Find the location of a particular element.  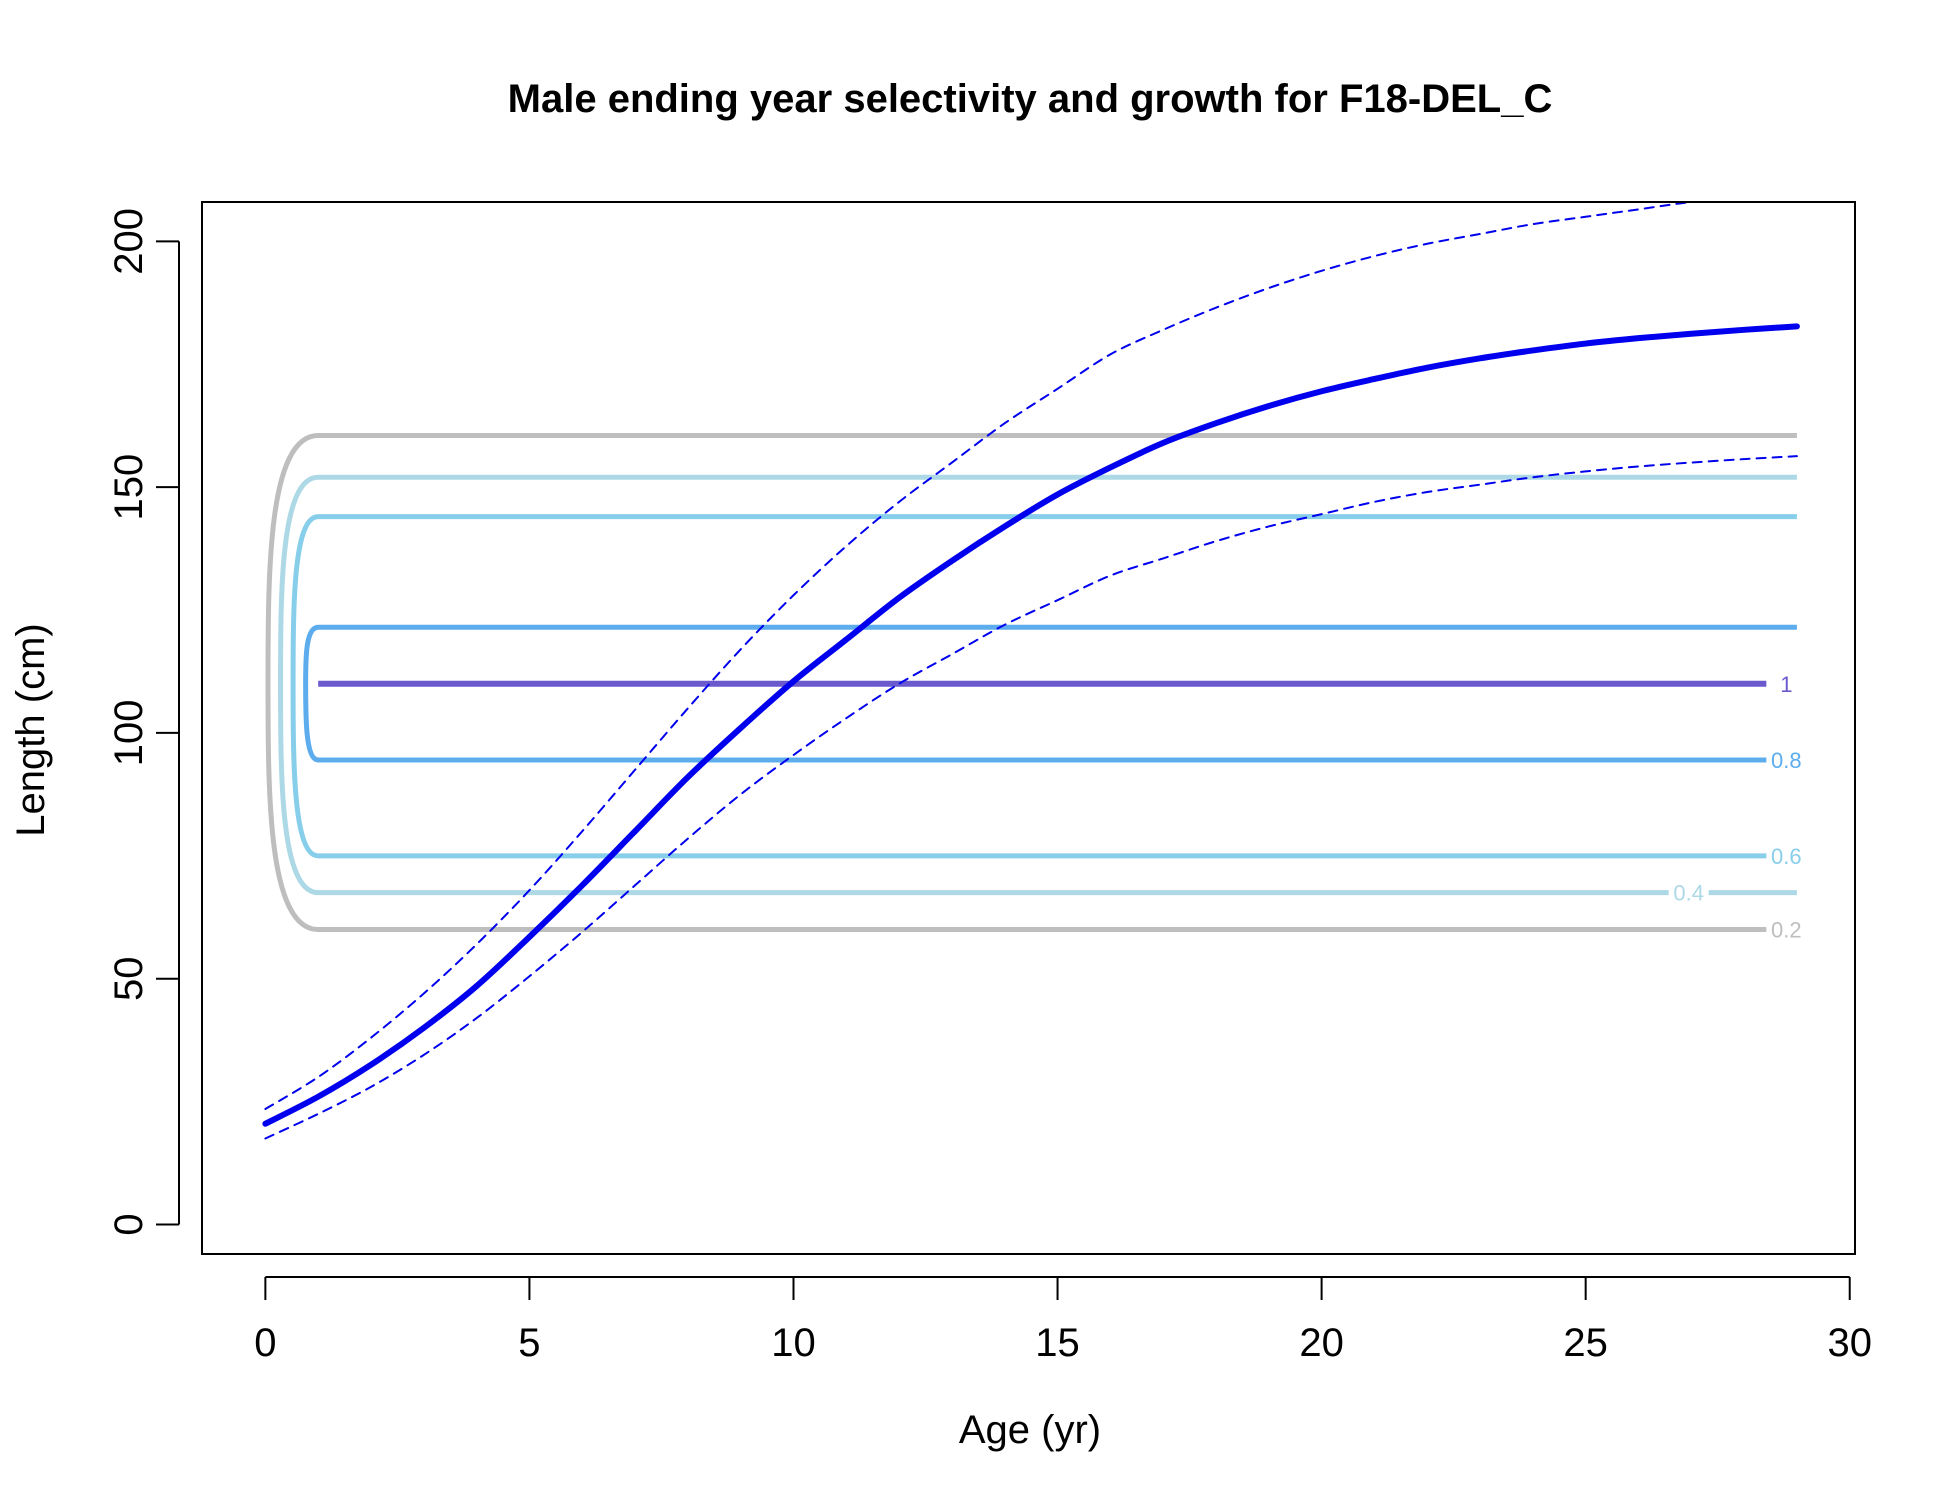

contour-labels: 0.2 0.4 0.6 0.8 1 is located at coordinates (1737, 806).